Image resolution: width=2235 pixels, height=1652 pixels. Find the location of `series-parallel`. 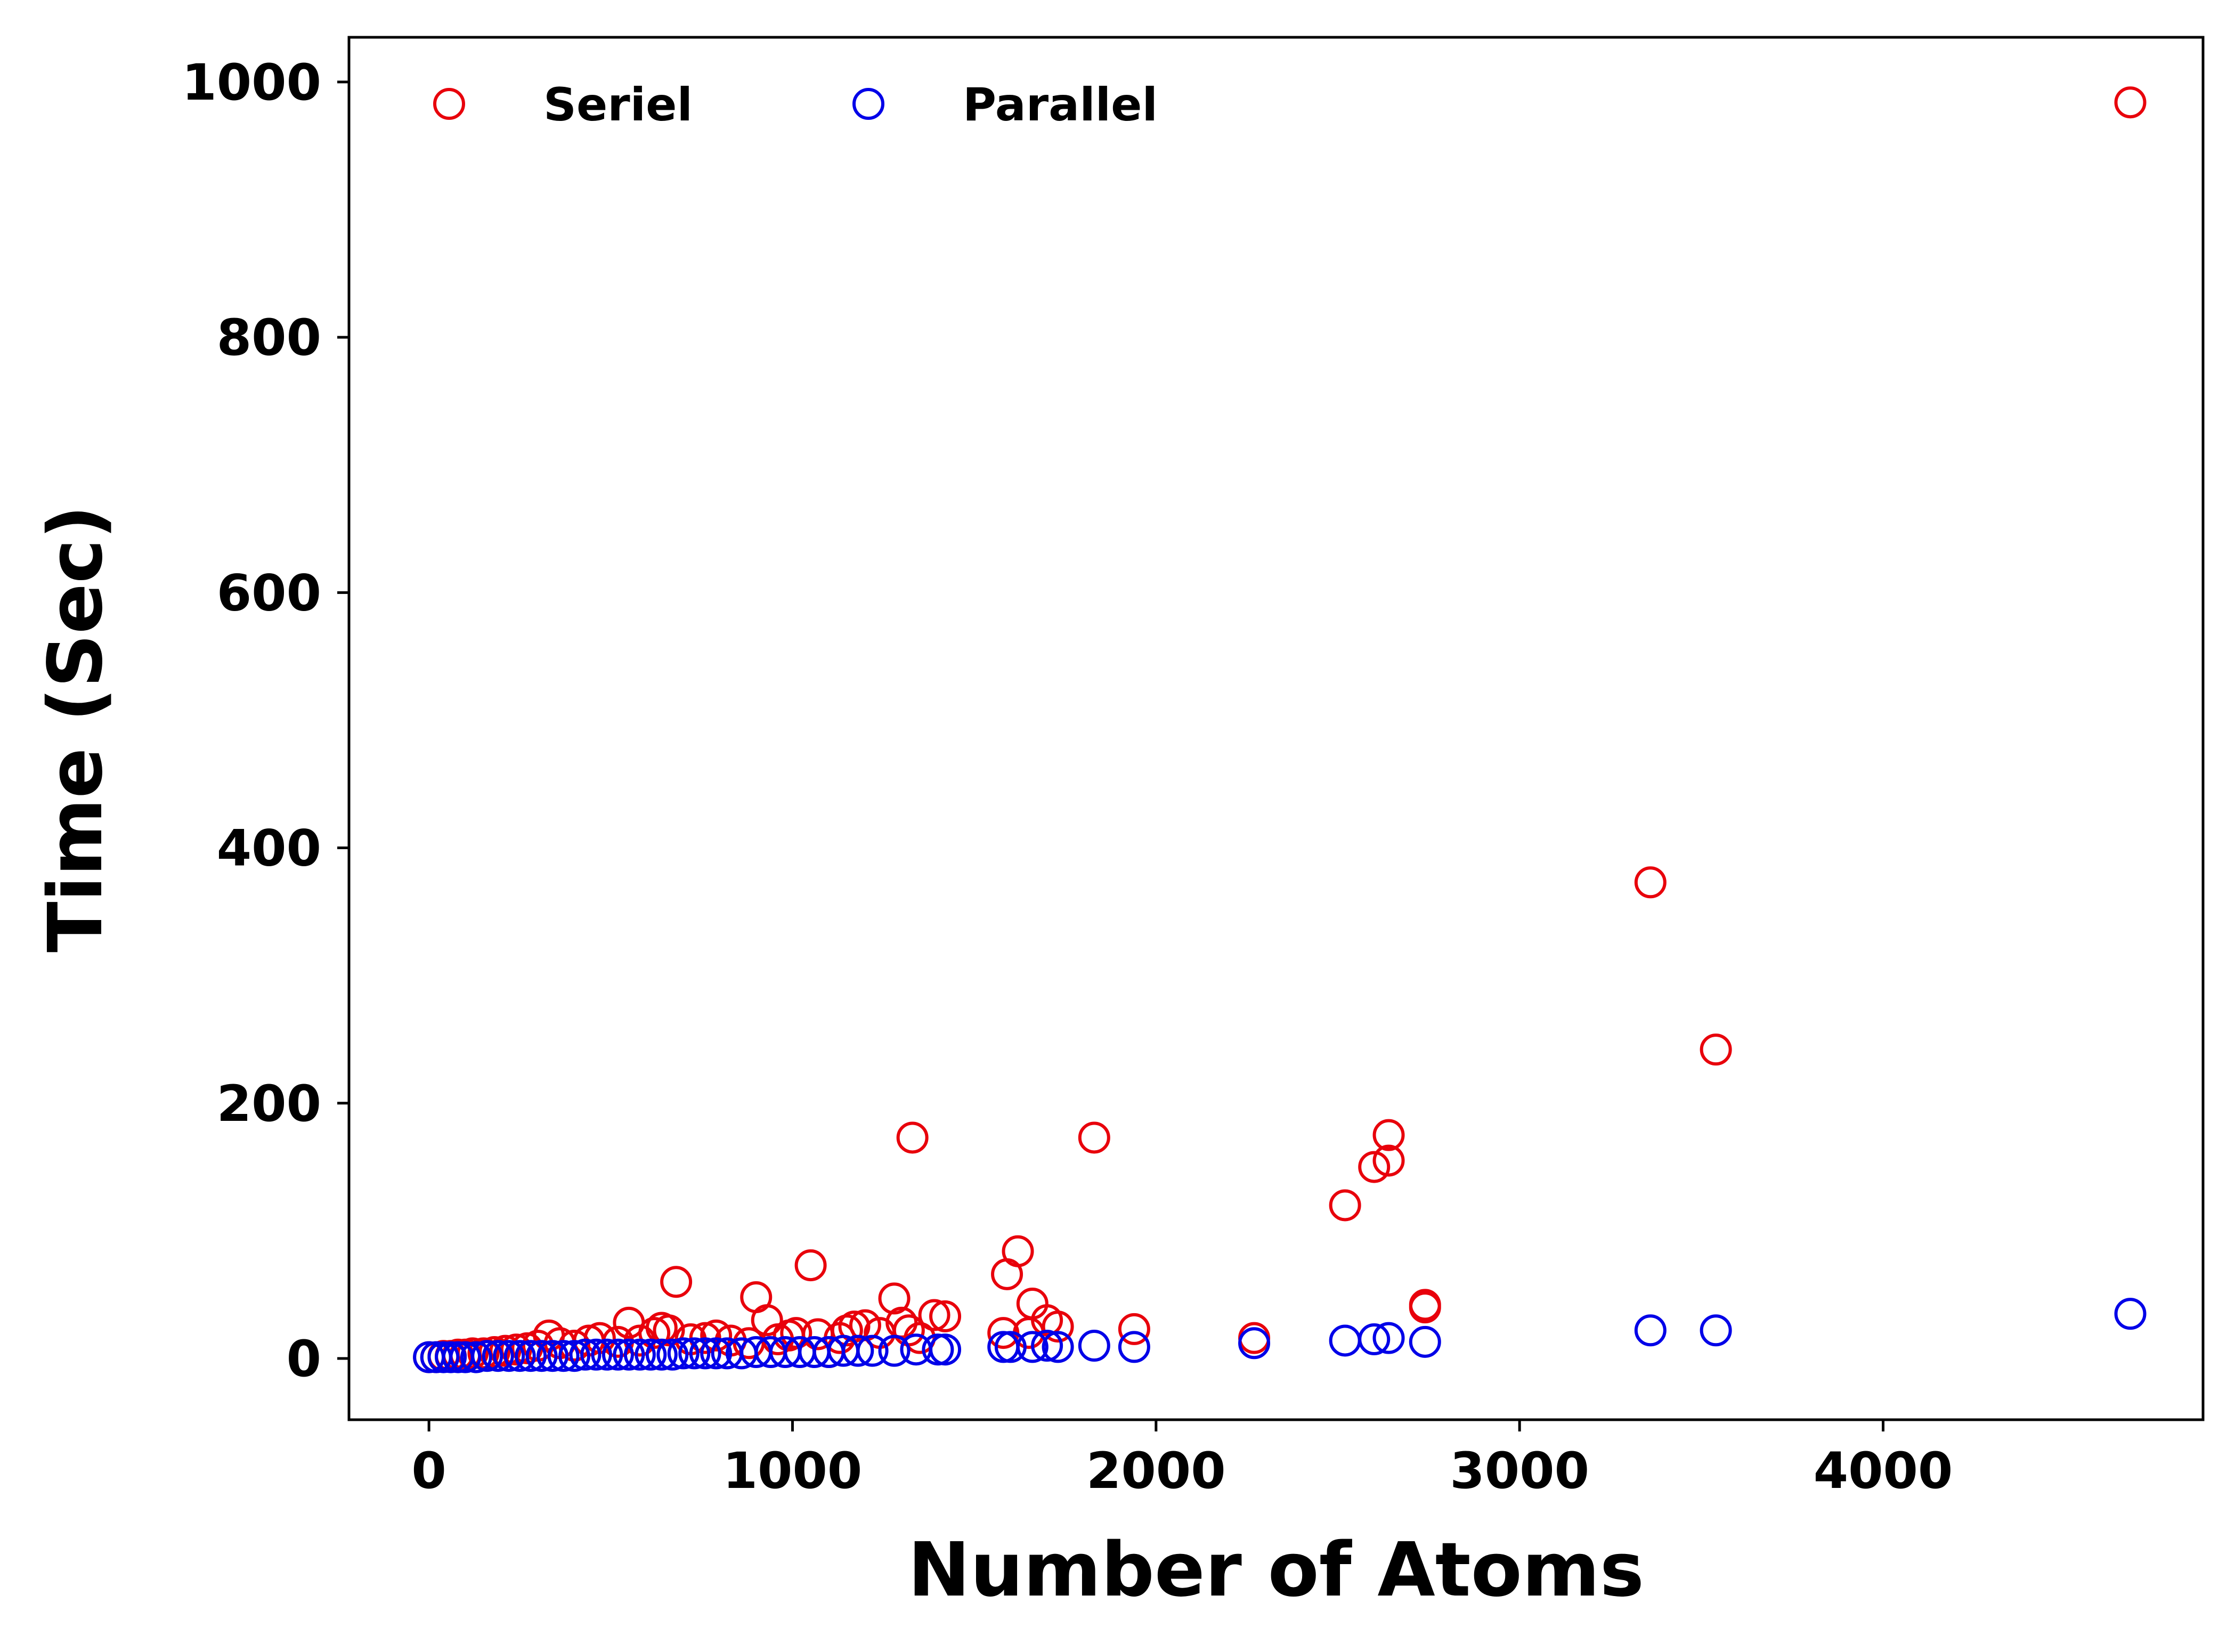

series-parallel is located at coordinates (1280, 1335).